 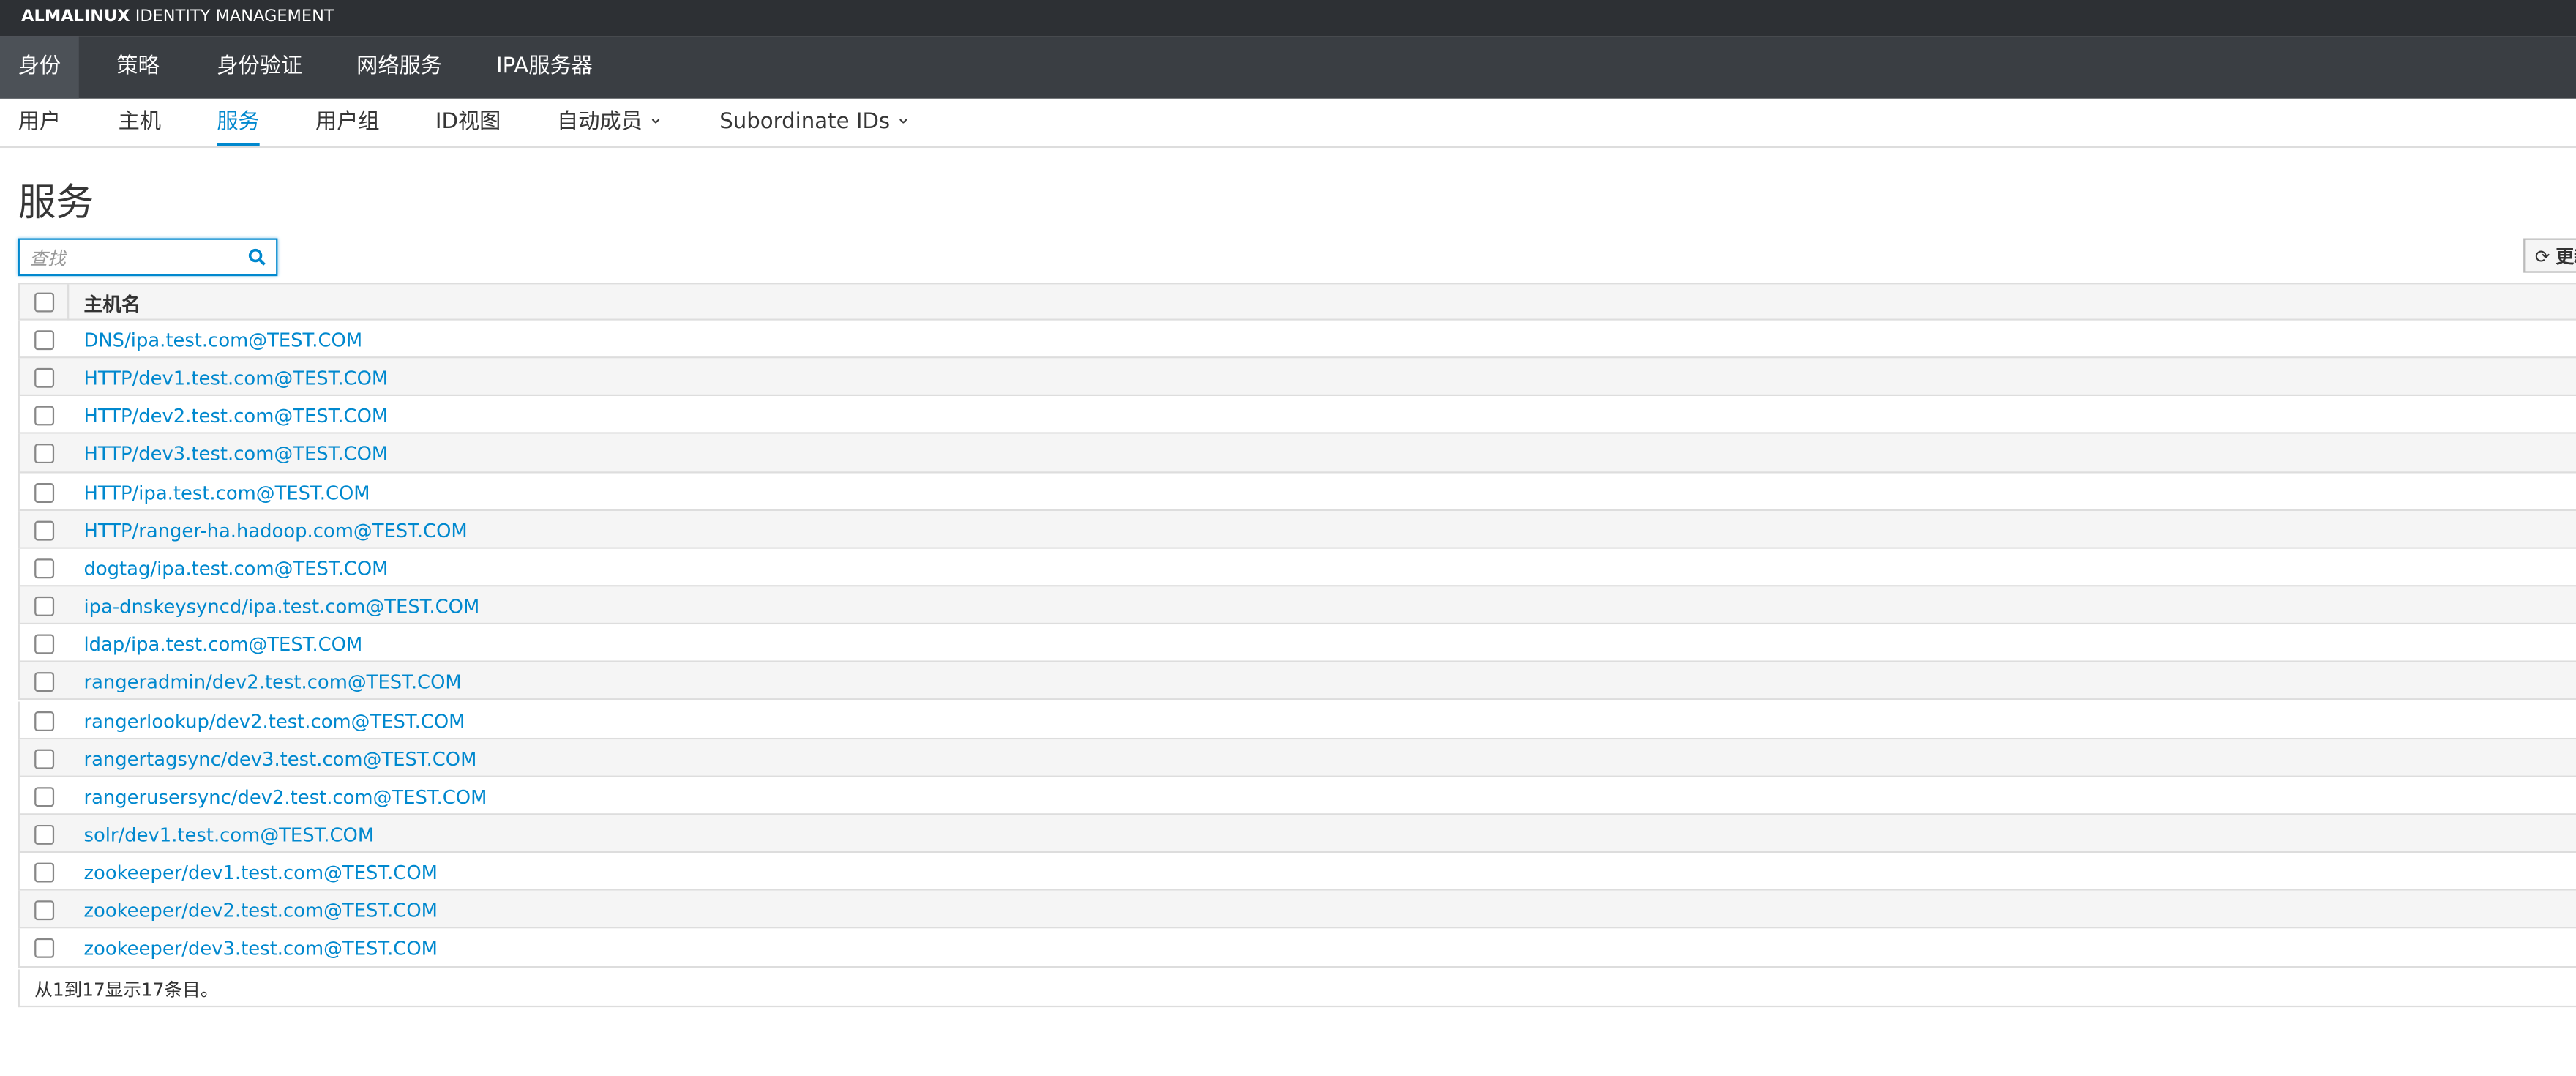 What do you see at coordinates (399, 66) in the screenshot?
I see `main-nav-item: 网络服务` at bounding box center [399, 66].